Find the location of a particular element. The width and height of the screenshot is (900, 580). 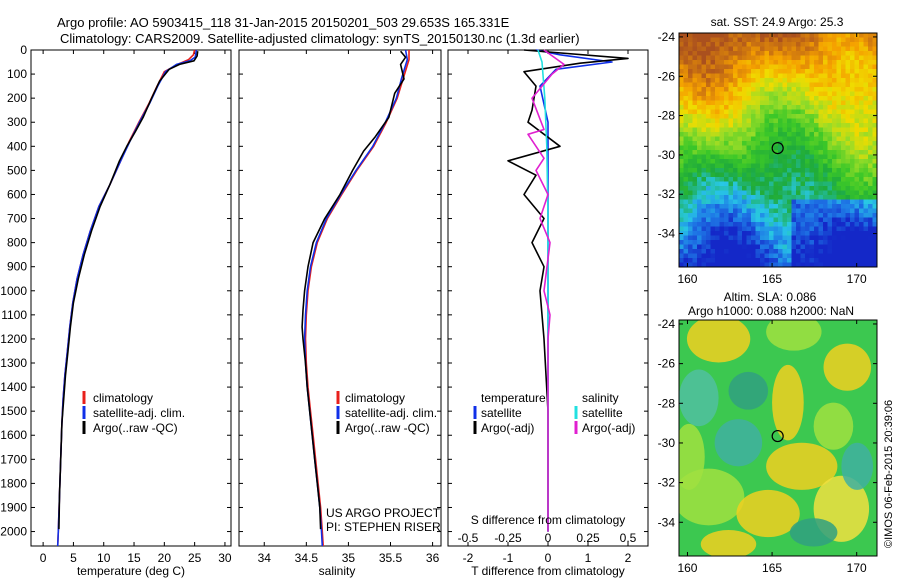

legend-label-sal-argo: Argo(-adj) is located at coordinates (608, 428).